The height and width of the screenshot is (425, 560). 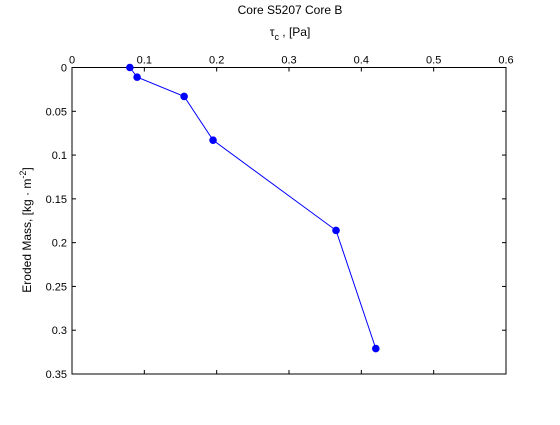 What do you see at coordinates (27, 168) in the screenshot?
I see `y-axis-label-end: ]` at bounding box center [27, 168].